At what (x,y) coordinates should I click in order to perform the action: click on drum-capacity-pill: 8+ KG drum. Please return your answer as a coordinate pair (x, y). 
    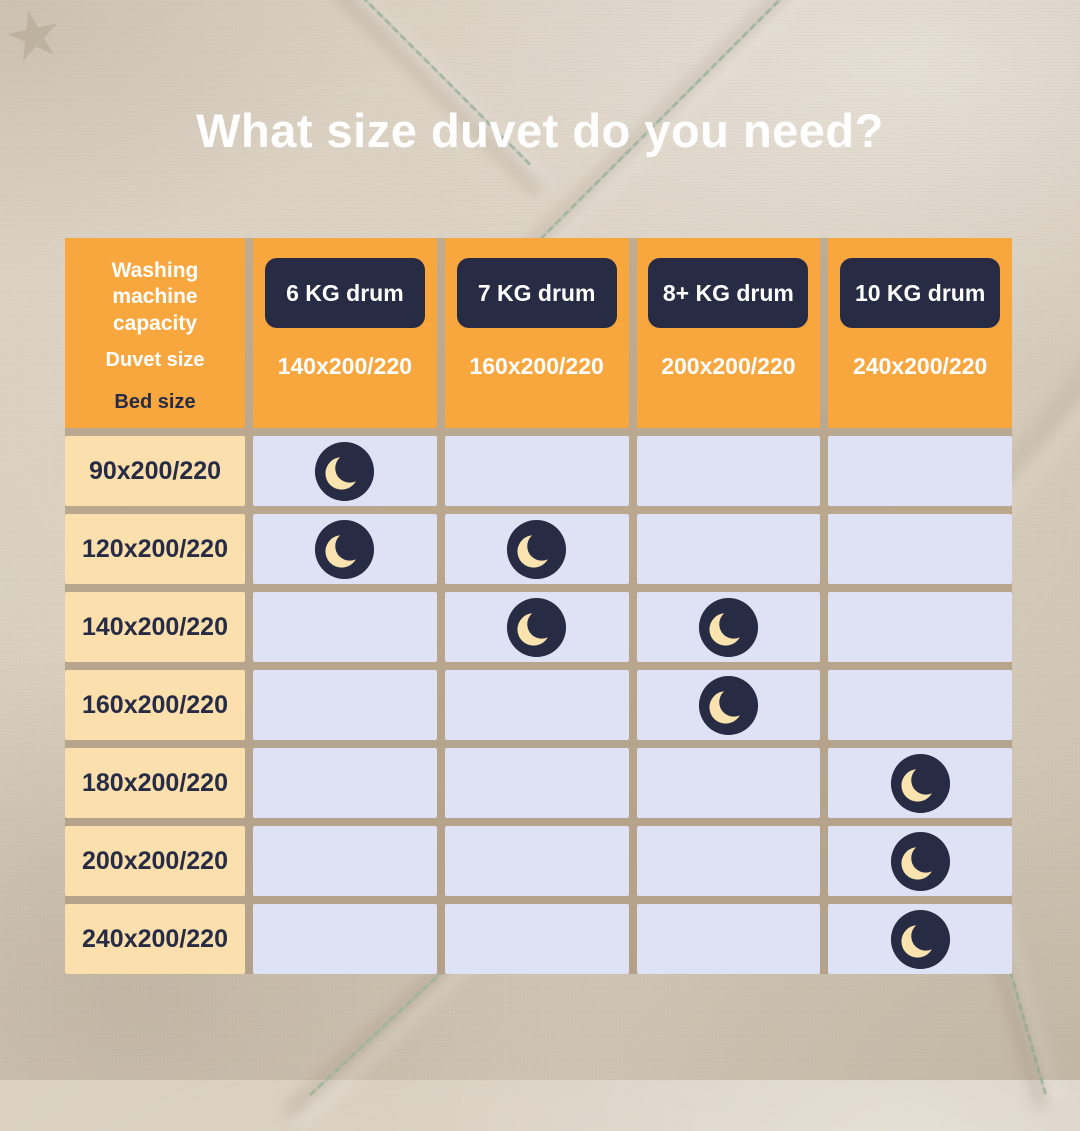
    Looking at the image, I should click on (728, 293).